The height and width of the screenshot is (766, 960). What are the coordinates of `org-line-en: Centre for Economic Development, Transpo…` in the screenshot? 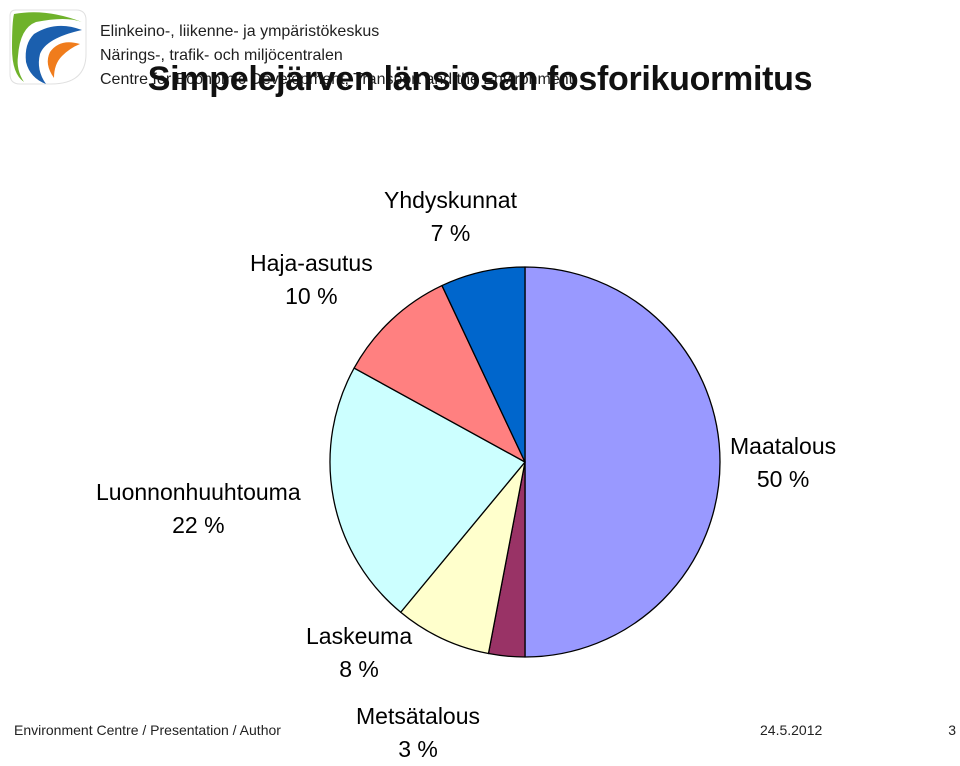 It's located at (337, 79).